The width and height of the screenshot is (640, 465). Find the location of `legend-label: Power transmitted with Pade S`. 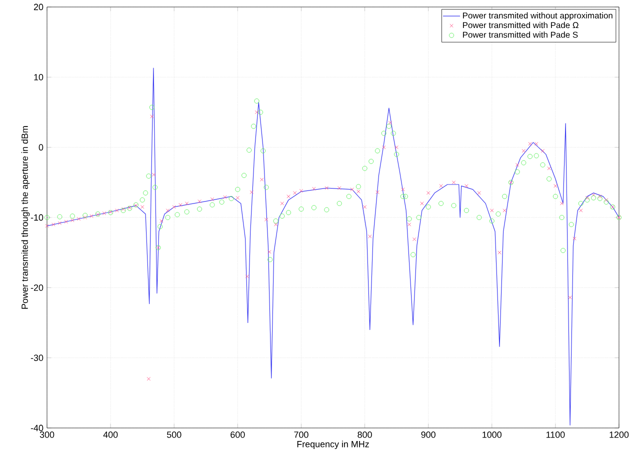

legend-label: Power transmitted with Pade S is located at coordinates (520, 35).